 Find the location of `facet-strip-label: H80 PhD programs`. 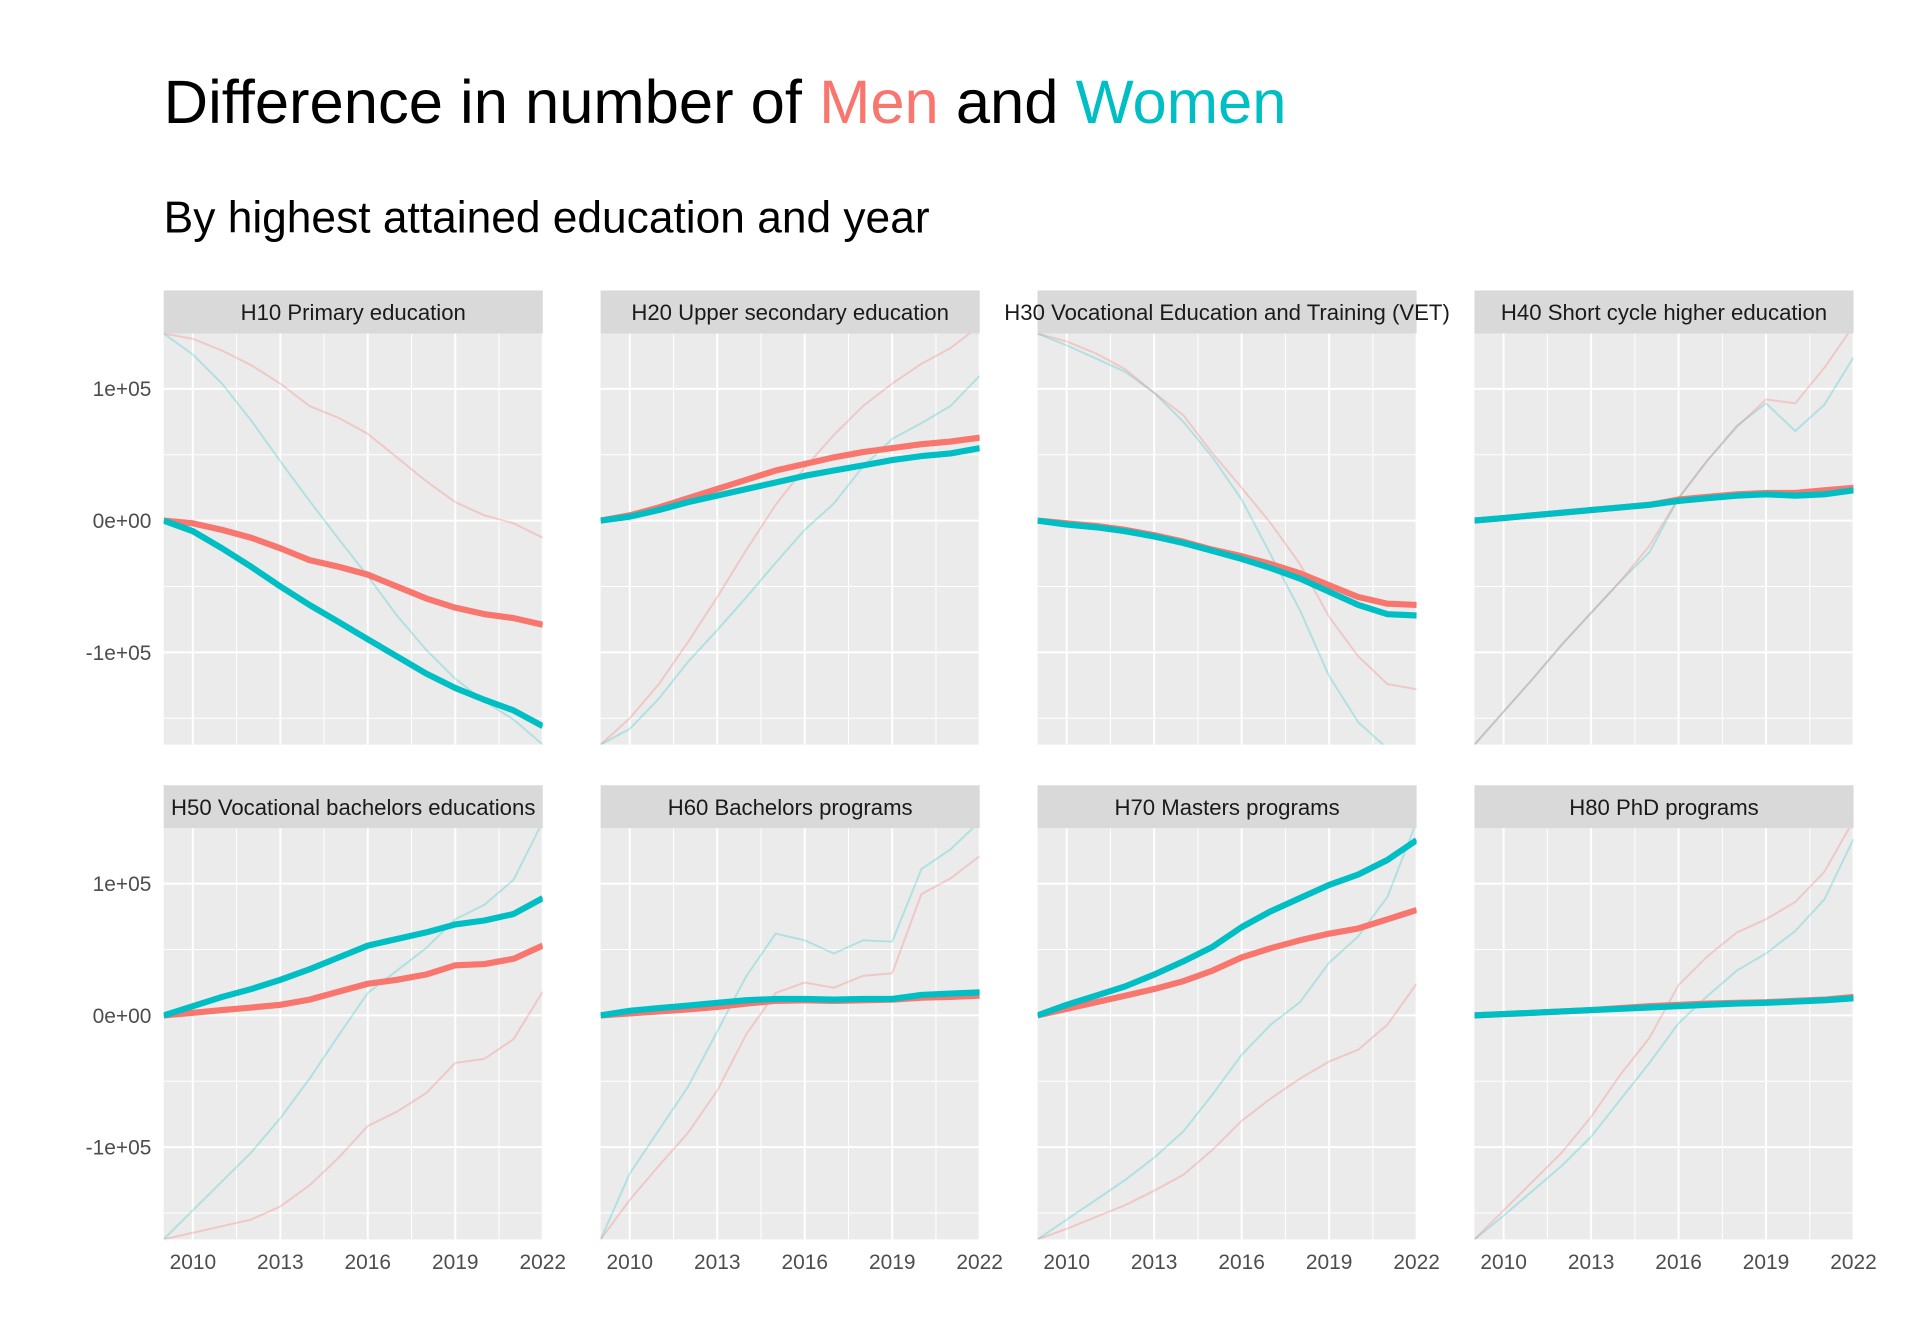

facet-strip-label: H80 PhD programs is located at coordinates (1664, 807).